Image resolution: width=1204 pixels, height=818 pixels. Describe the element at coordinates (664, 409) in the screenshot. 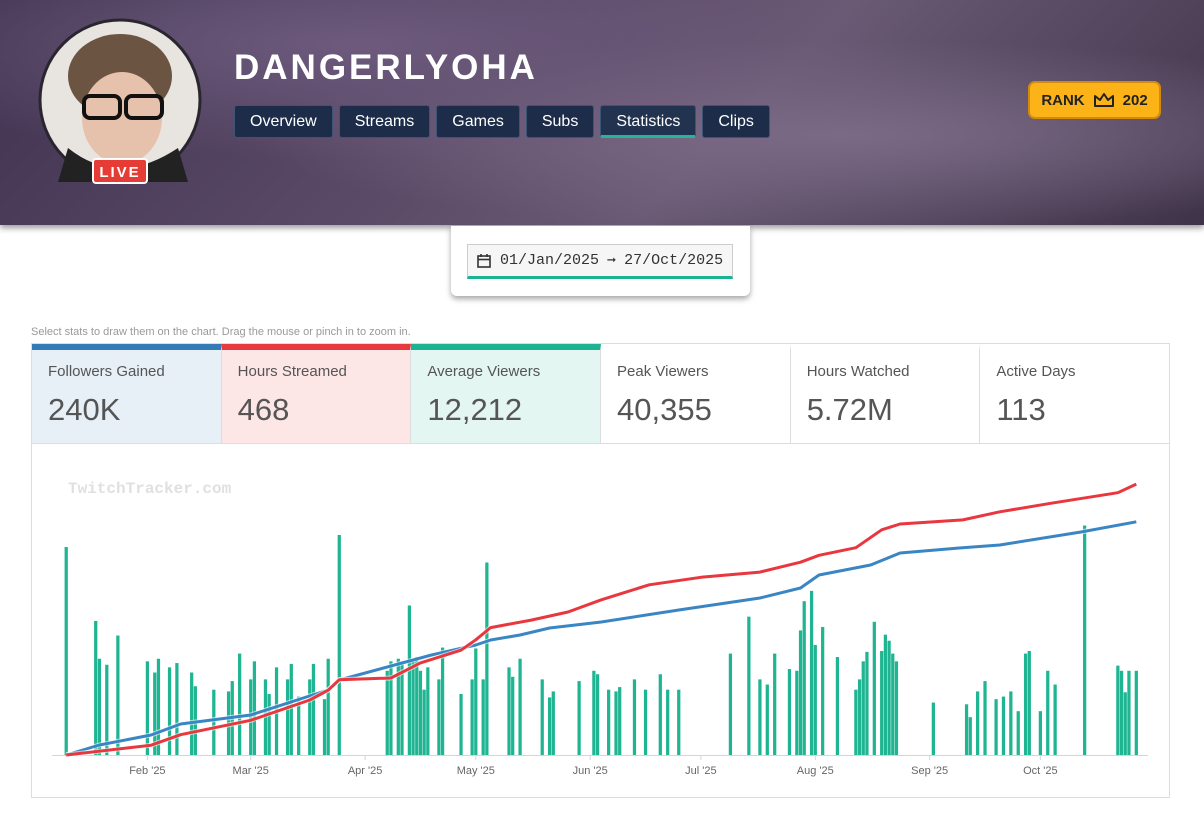

I see `stat-value: 40,355` at that location.